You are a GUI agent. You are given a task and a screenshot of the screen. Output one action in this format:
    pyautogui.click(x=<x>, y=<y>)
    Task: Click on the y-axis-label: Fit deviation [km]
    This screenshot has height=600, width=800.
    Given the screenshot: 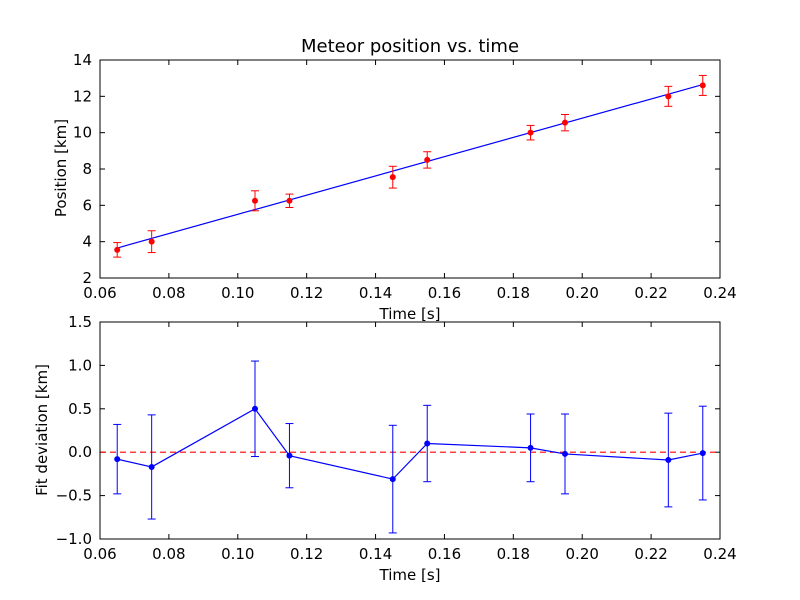 What is the action you would take?
    pyautogui.click(x=42, y=430)
    